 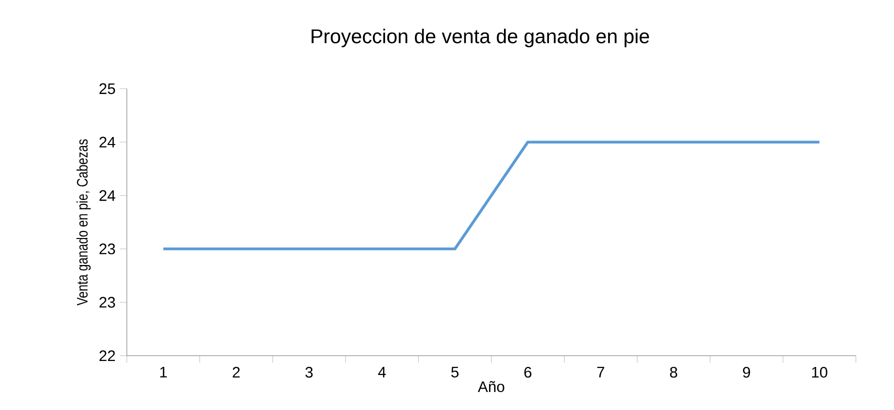 I want to click on x-tick-label: 8, so click(x=674, y=372).